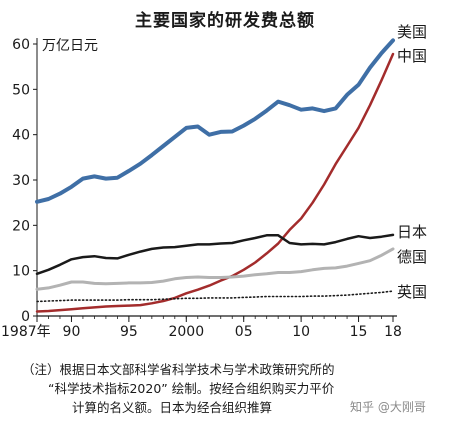 The image size is (450, 422). Describe the element at coordinates (225, 21) in the screenshot. I see `chart-title: 主要国家的研发费总额` at that location.